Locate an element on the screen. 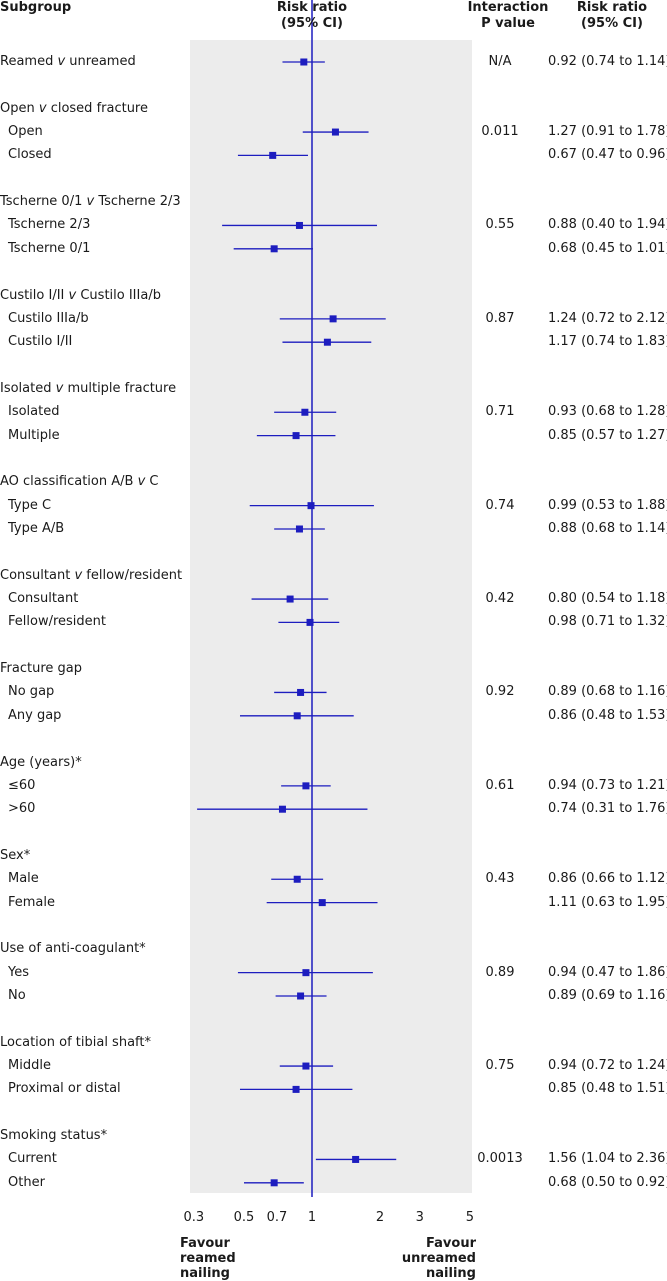 Image resolution: width=667 pixels, height=1281 pixels. row-label: ≤60 is located at coordinates (22, 785).